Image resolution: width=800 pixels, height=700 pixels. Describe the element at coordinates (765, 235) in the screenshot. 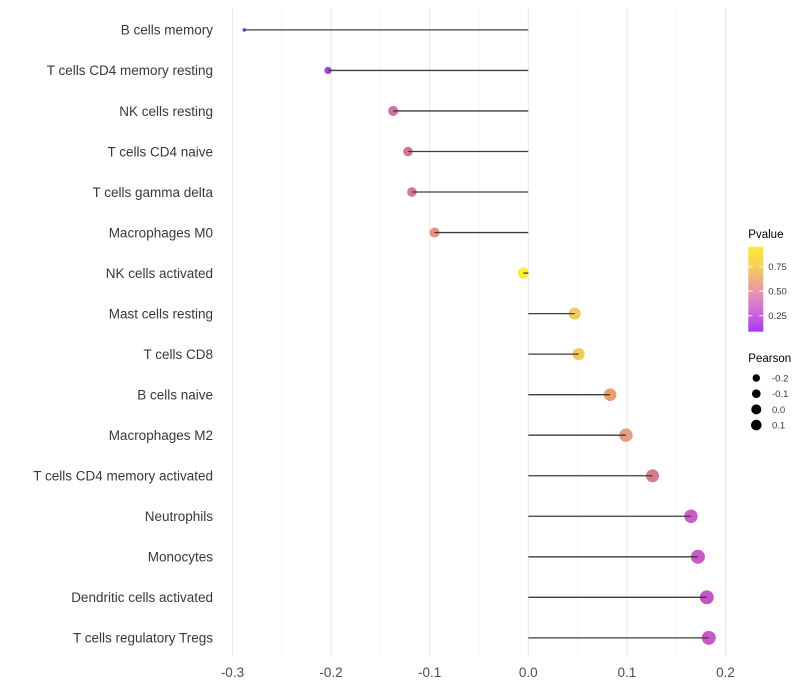

I see `pvalue-legend-title: Pvalue` at that location.